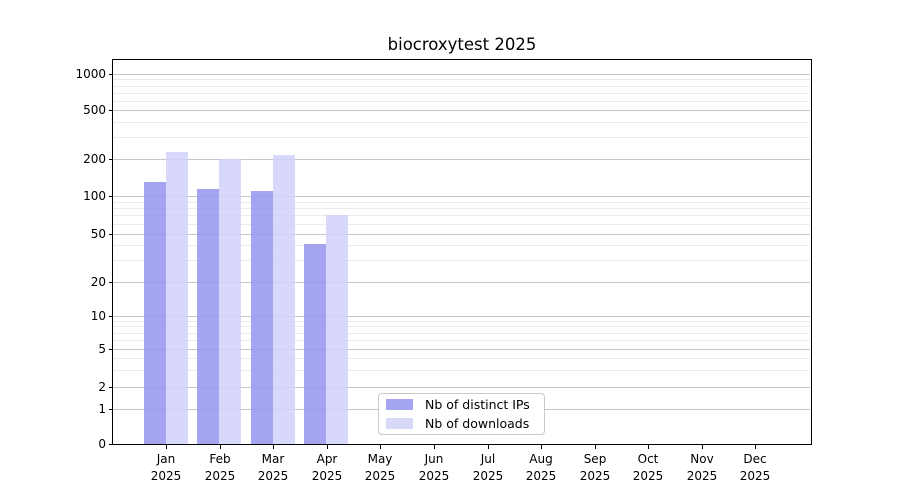 The height and width of the screenshot is (500, 900). Describe the element at coordinates (102, 409) in the screenshot. I see `y-tick-label: 1` at that location.